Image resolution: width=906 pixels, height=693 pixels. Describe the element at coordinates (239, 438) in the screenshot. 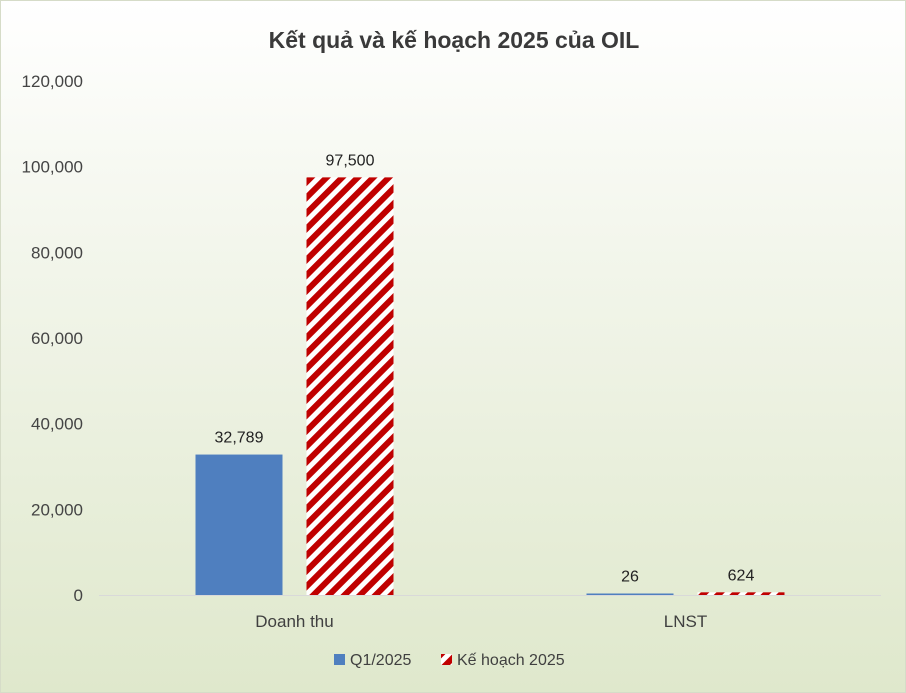

I see `data-label: 32,789` at that location.